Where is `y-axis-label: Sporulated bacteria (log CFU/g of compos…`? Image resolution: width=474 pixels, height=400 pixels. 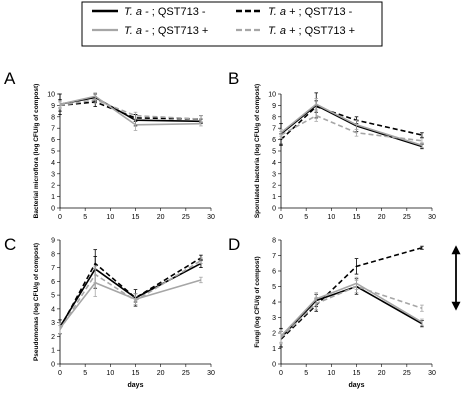
y-axis-label: Sporulated bacteria (log CFU/g of compos… is located at coordinates (257, 151).